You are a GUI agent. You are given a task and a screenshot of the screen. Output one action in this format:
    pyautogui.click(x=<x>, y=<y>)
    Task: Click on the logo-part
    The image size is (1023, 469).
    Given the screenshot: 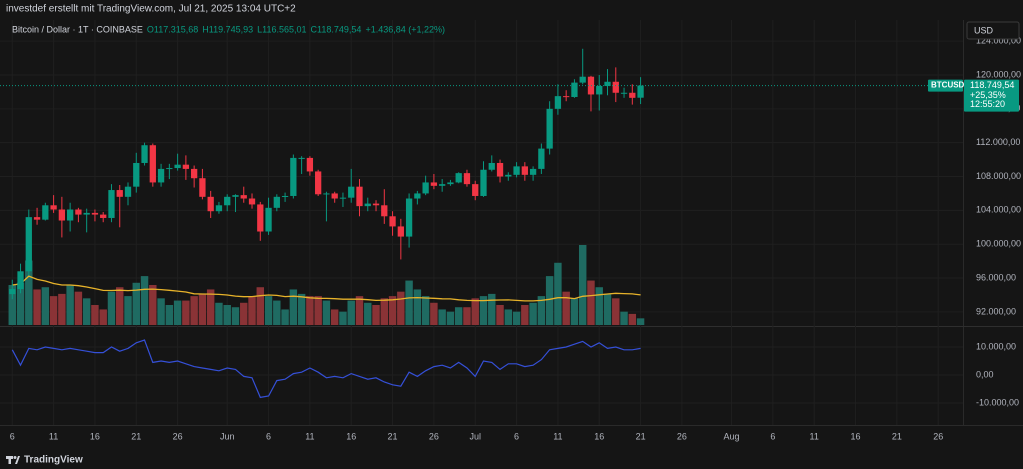 What is the action you would take?
    pyautogui.click(x=9, y=460)
    